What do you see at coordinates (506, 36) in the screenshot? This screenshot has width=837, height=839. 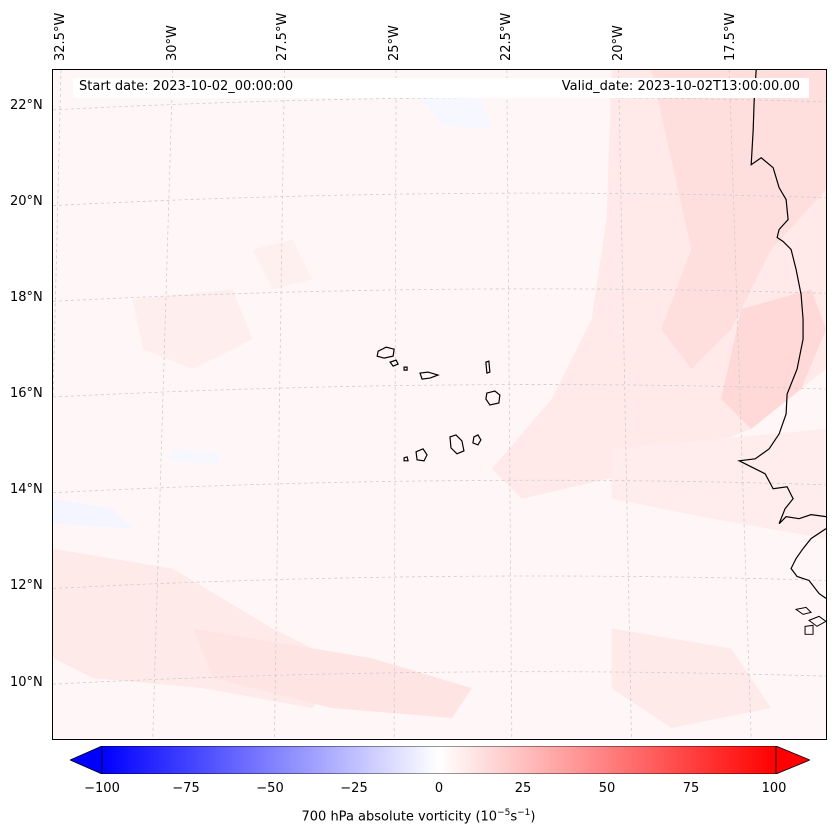 I see `lon-label-22-5w: 22.5°W` at bounding box center [506, 36].